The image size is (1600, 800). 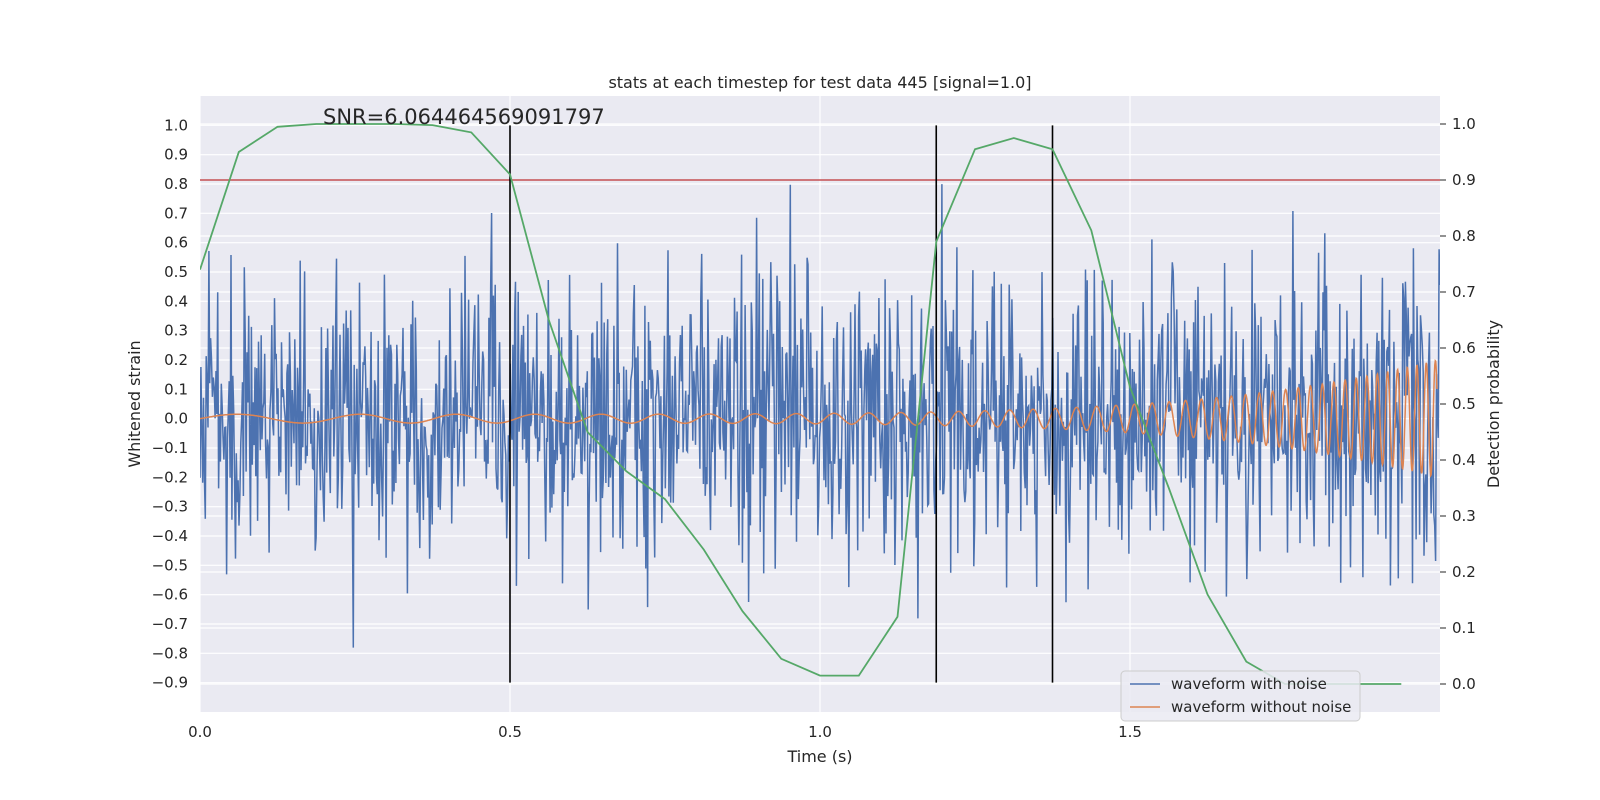 What do you see at coordinates (1464, 628) in the screenshot?
I see `y2-tick-label: 0.1` at bounding box center [1464, 628].